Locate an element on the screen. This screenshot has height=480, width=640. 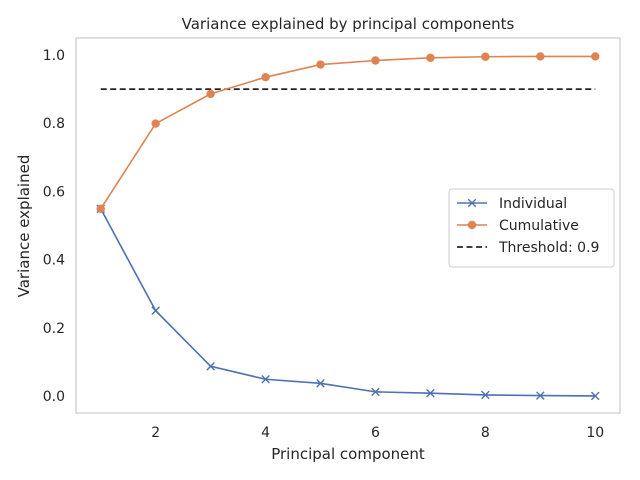
legend-entry: Individual is located at coordinates (512, 204).